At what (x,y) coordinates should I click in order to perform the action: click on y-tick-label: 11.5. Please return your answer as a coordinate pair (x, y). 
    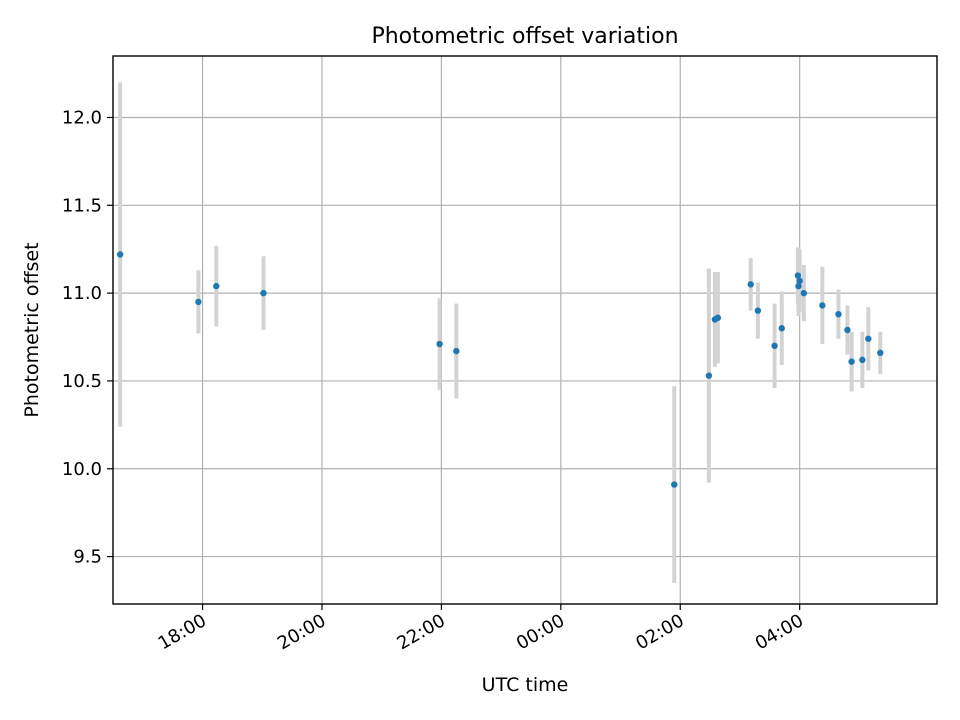
    Looking at the image, I should click on (82, 205).